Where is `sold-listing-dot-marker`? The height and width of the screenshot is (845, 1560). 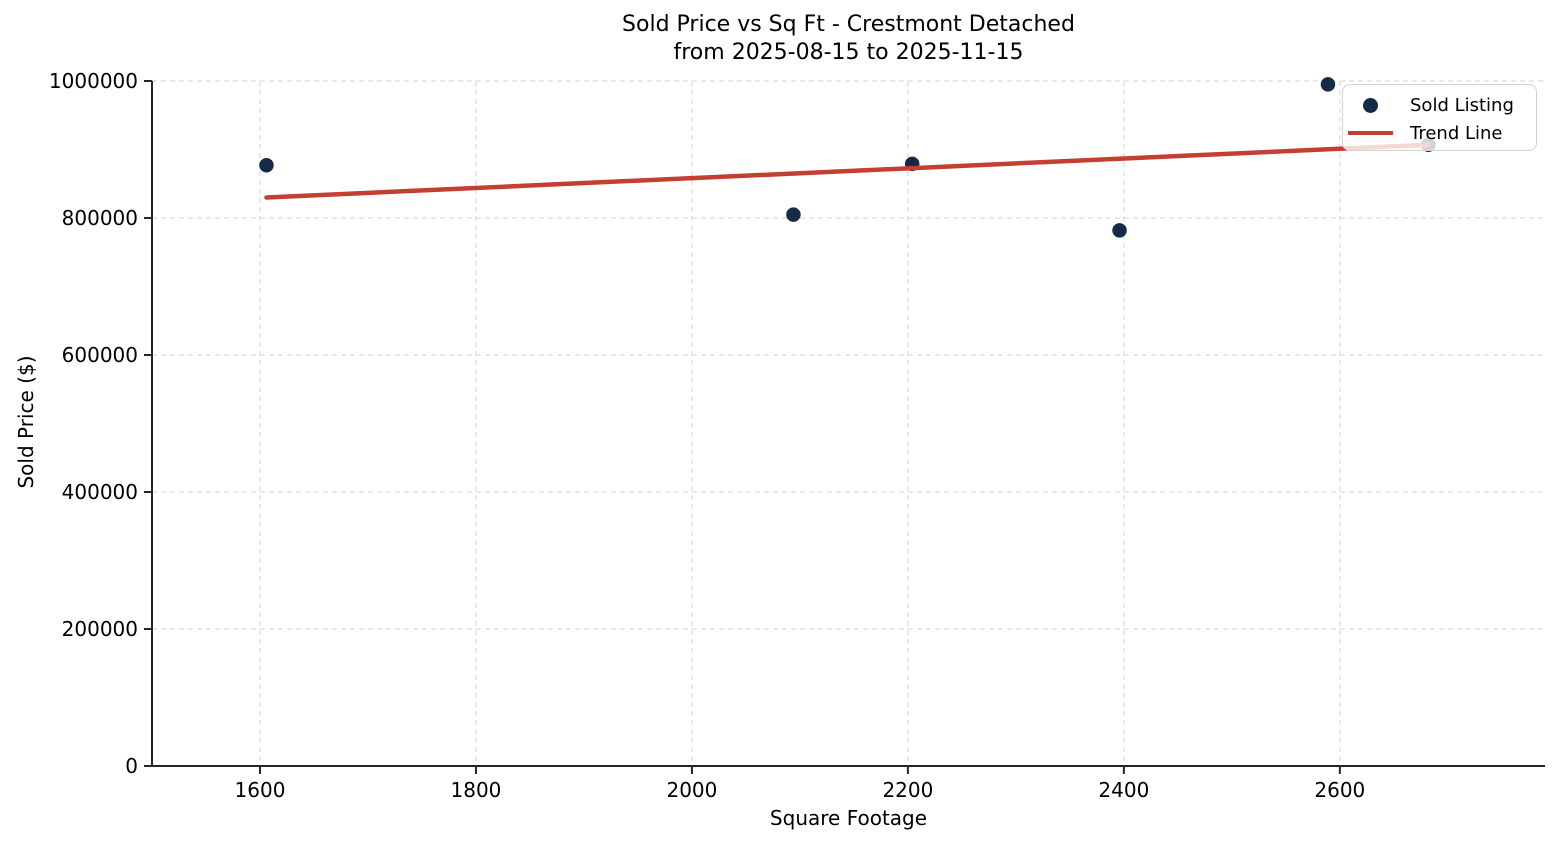
sold-listing-dot-marker is located at coordinates (1370, 105).